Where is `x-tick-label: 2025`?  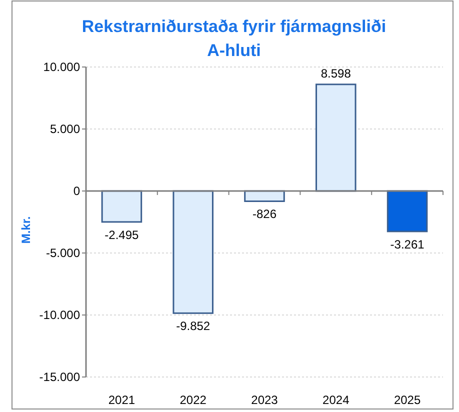 x-tick-label: 2025 is located at coordinates (407, 400).